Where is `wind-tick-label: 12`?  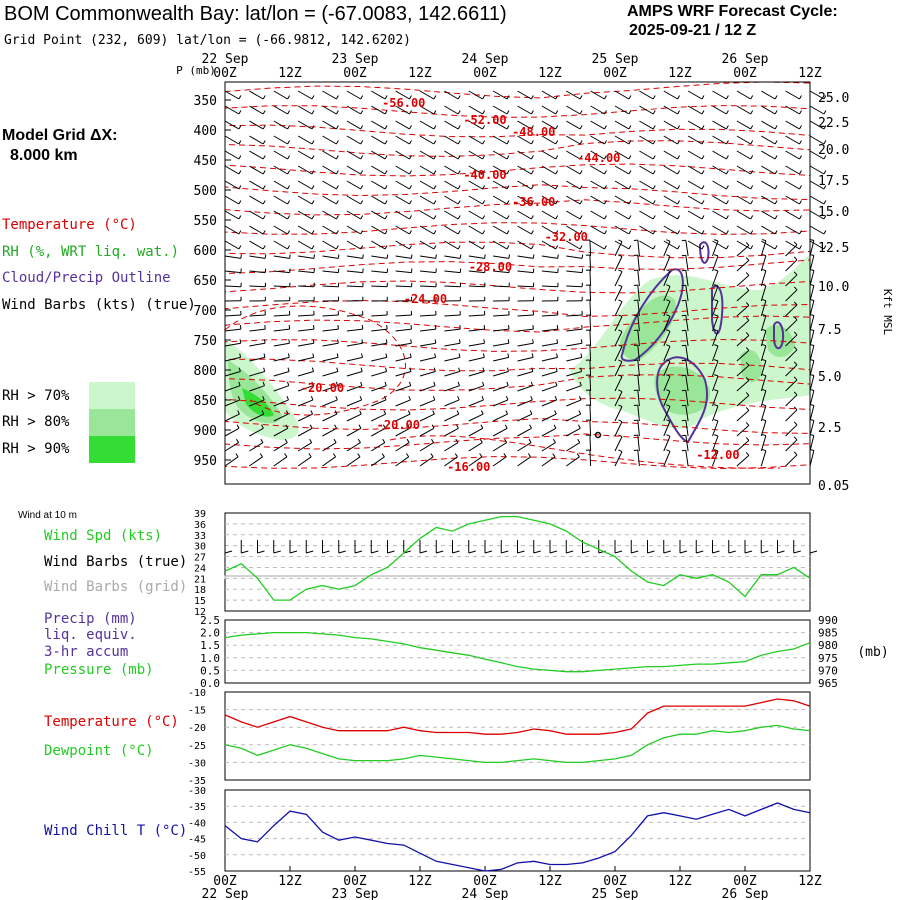
wind-tick-label: 12 is located at coordinates (200, 612).